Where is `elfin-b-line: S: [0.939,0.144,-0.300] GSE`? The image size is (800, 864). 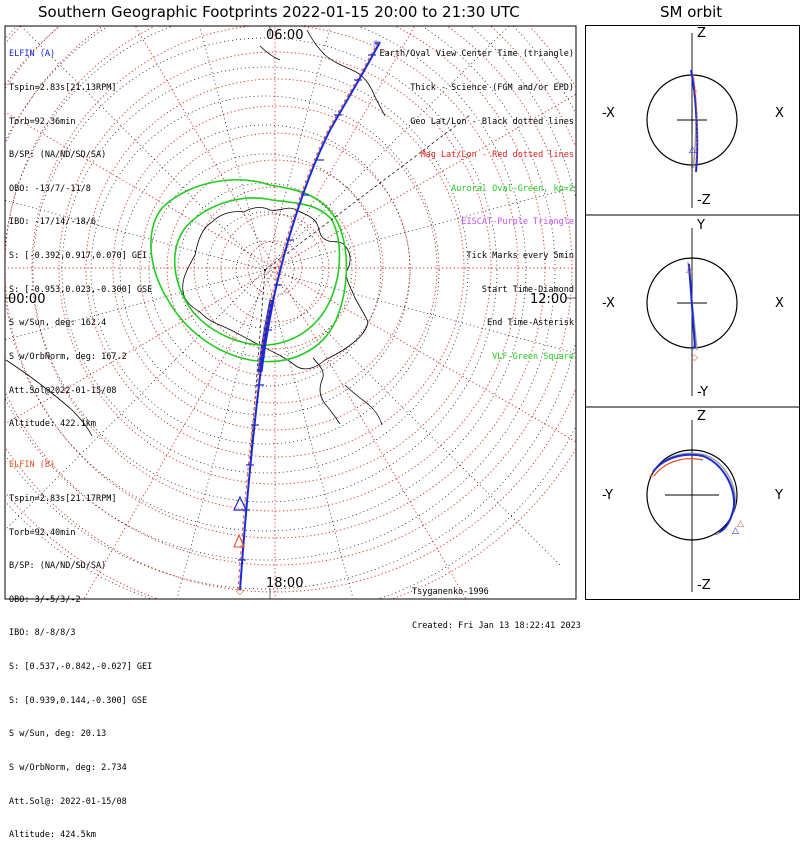 elfin-b-line: S: [0.939,0.144,-0.300] GSE is located at coordinates (78, 700).